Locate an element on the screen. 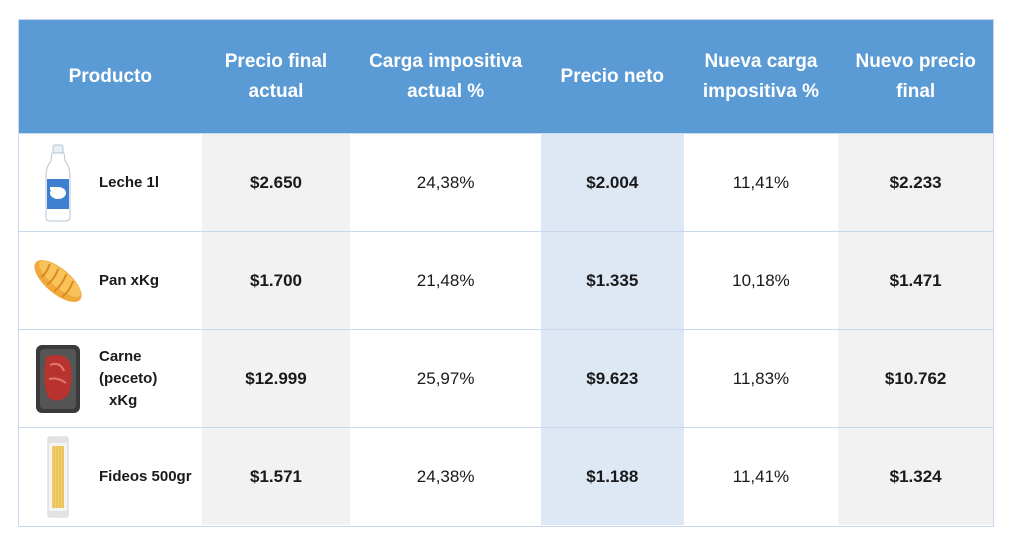  nuevo-precio: $1.471 is located at coordinates (915, 280).